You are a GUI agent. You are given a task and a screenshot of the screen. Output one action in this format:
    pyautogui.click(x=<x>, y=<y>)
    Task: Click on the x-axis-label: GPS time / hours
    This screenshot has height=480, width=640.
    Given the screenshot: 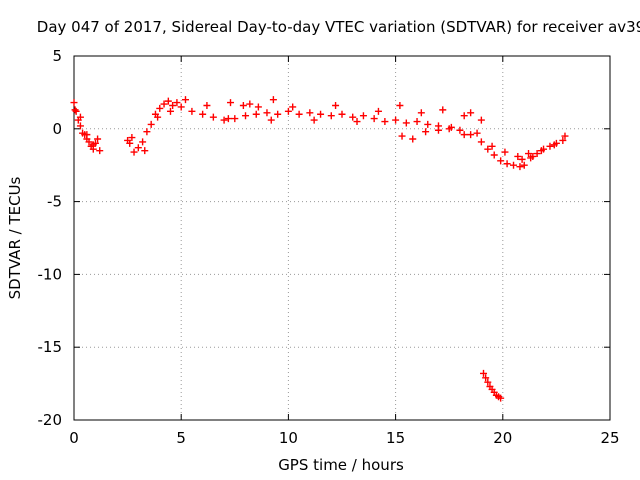 What is the action you would take?
    pyautogui.click(x=341, y=465)
    